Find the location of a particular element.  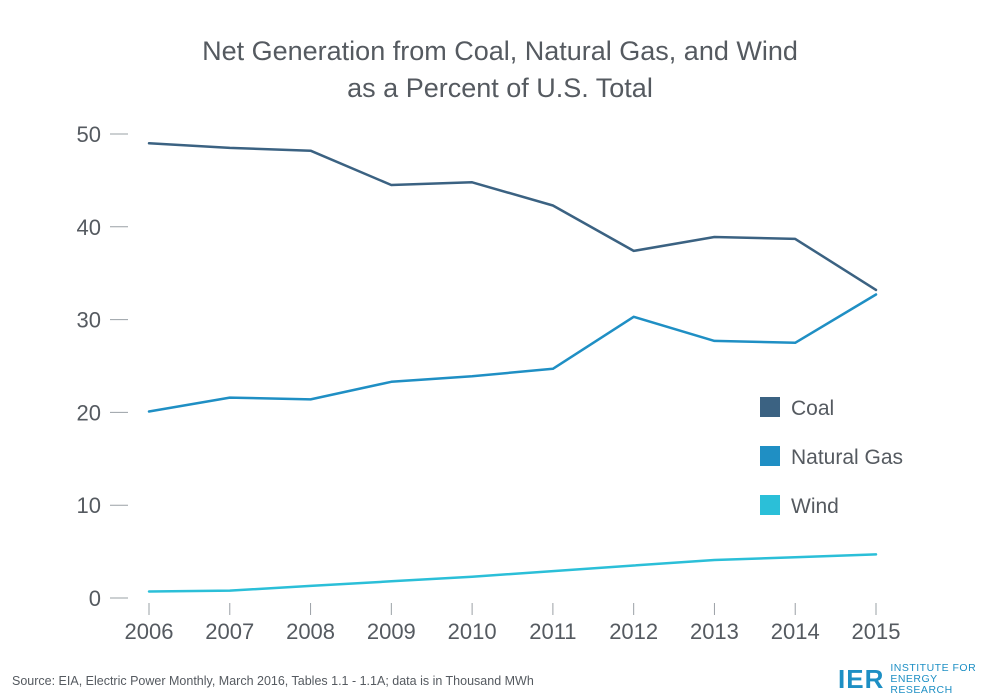

logo-text-line-2: ENERGY RESEARCH is located at coordinates (921, 684).